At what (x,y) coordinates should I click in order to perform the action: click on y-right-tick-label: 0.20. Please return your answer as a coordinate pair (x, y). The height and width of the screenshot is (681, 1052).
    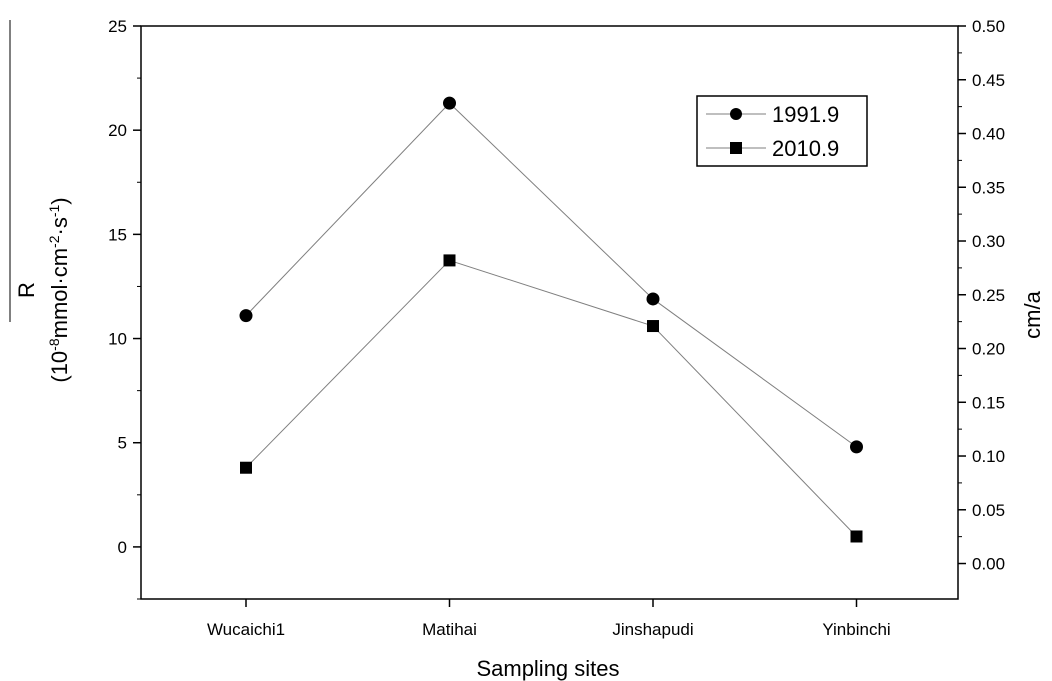
    Looking at the image, I should click on (988, 349).